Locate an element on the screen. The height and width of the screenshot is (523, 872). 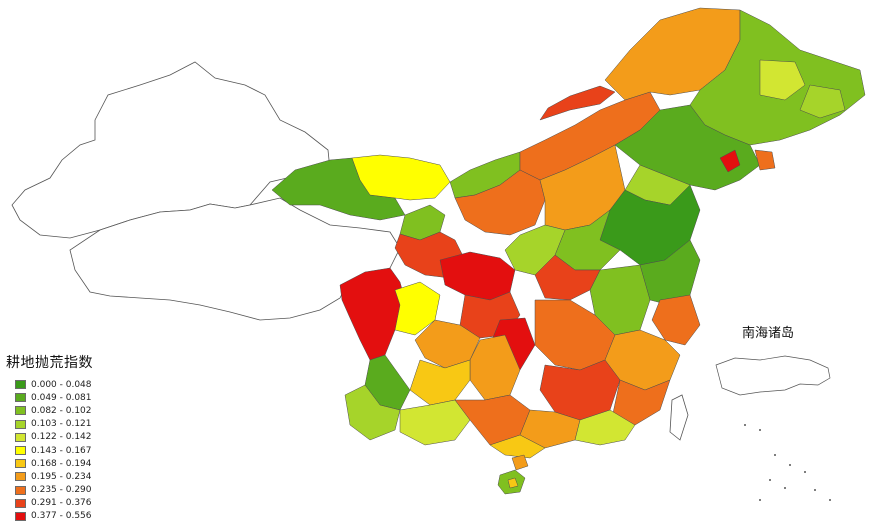
legend-item: 0.168 - 0.194 is located at coordinates (81, 463).